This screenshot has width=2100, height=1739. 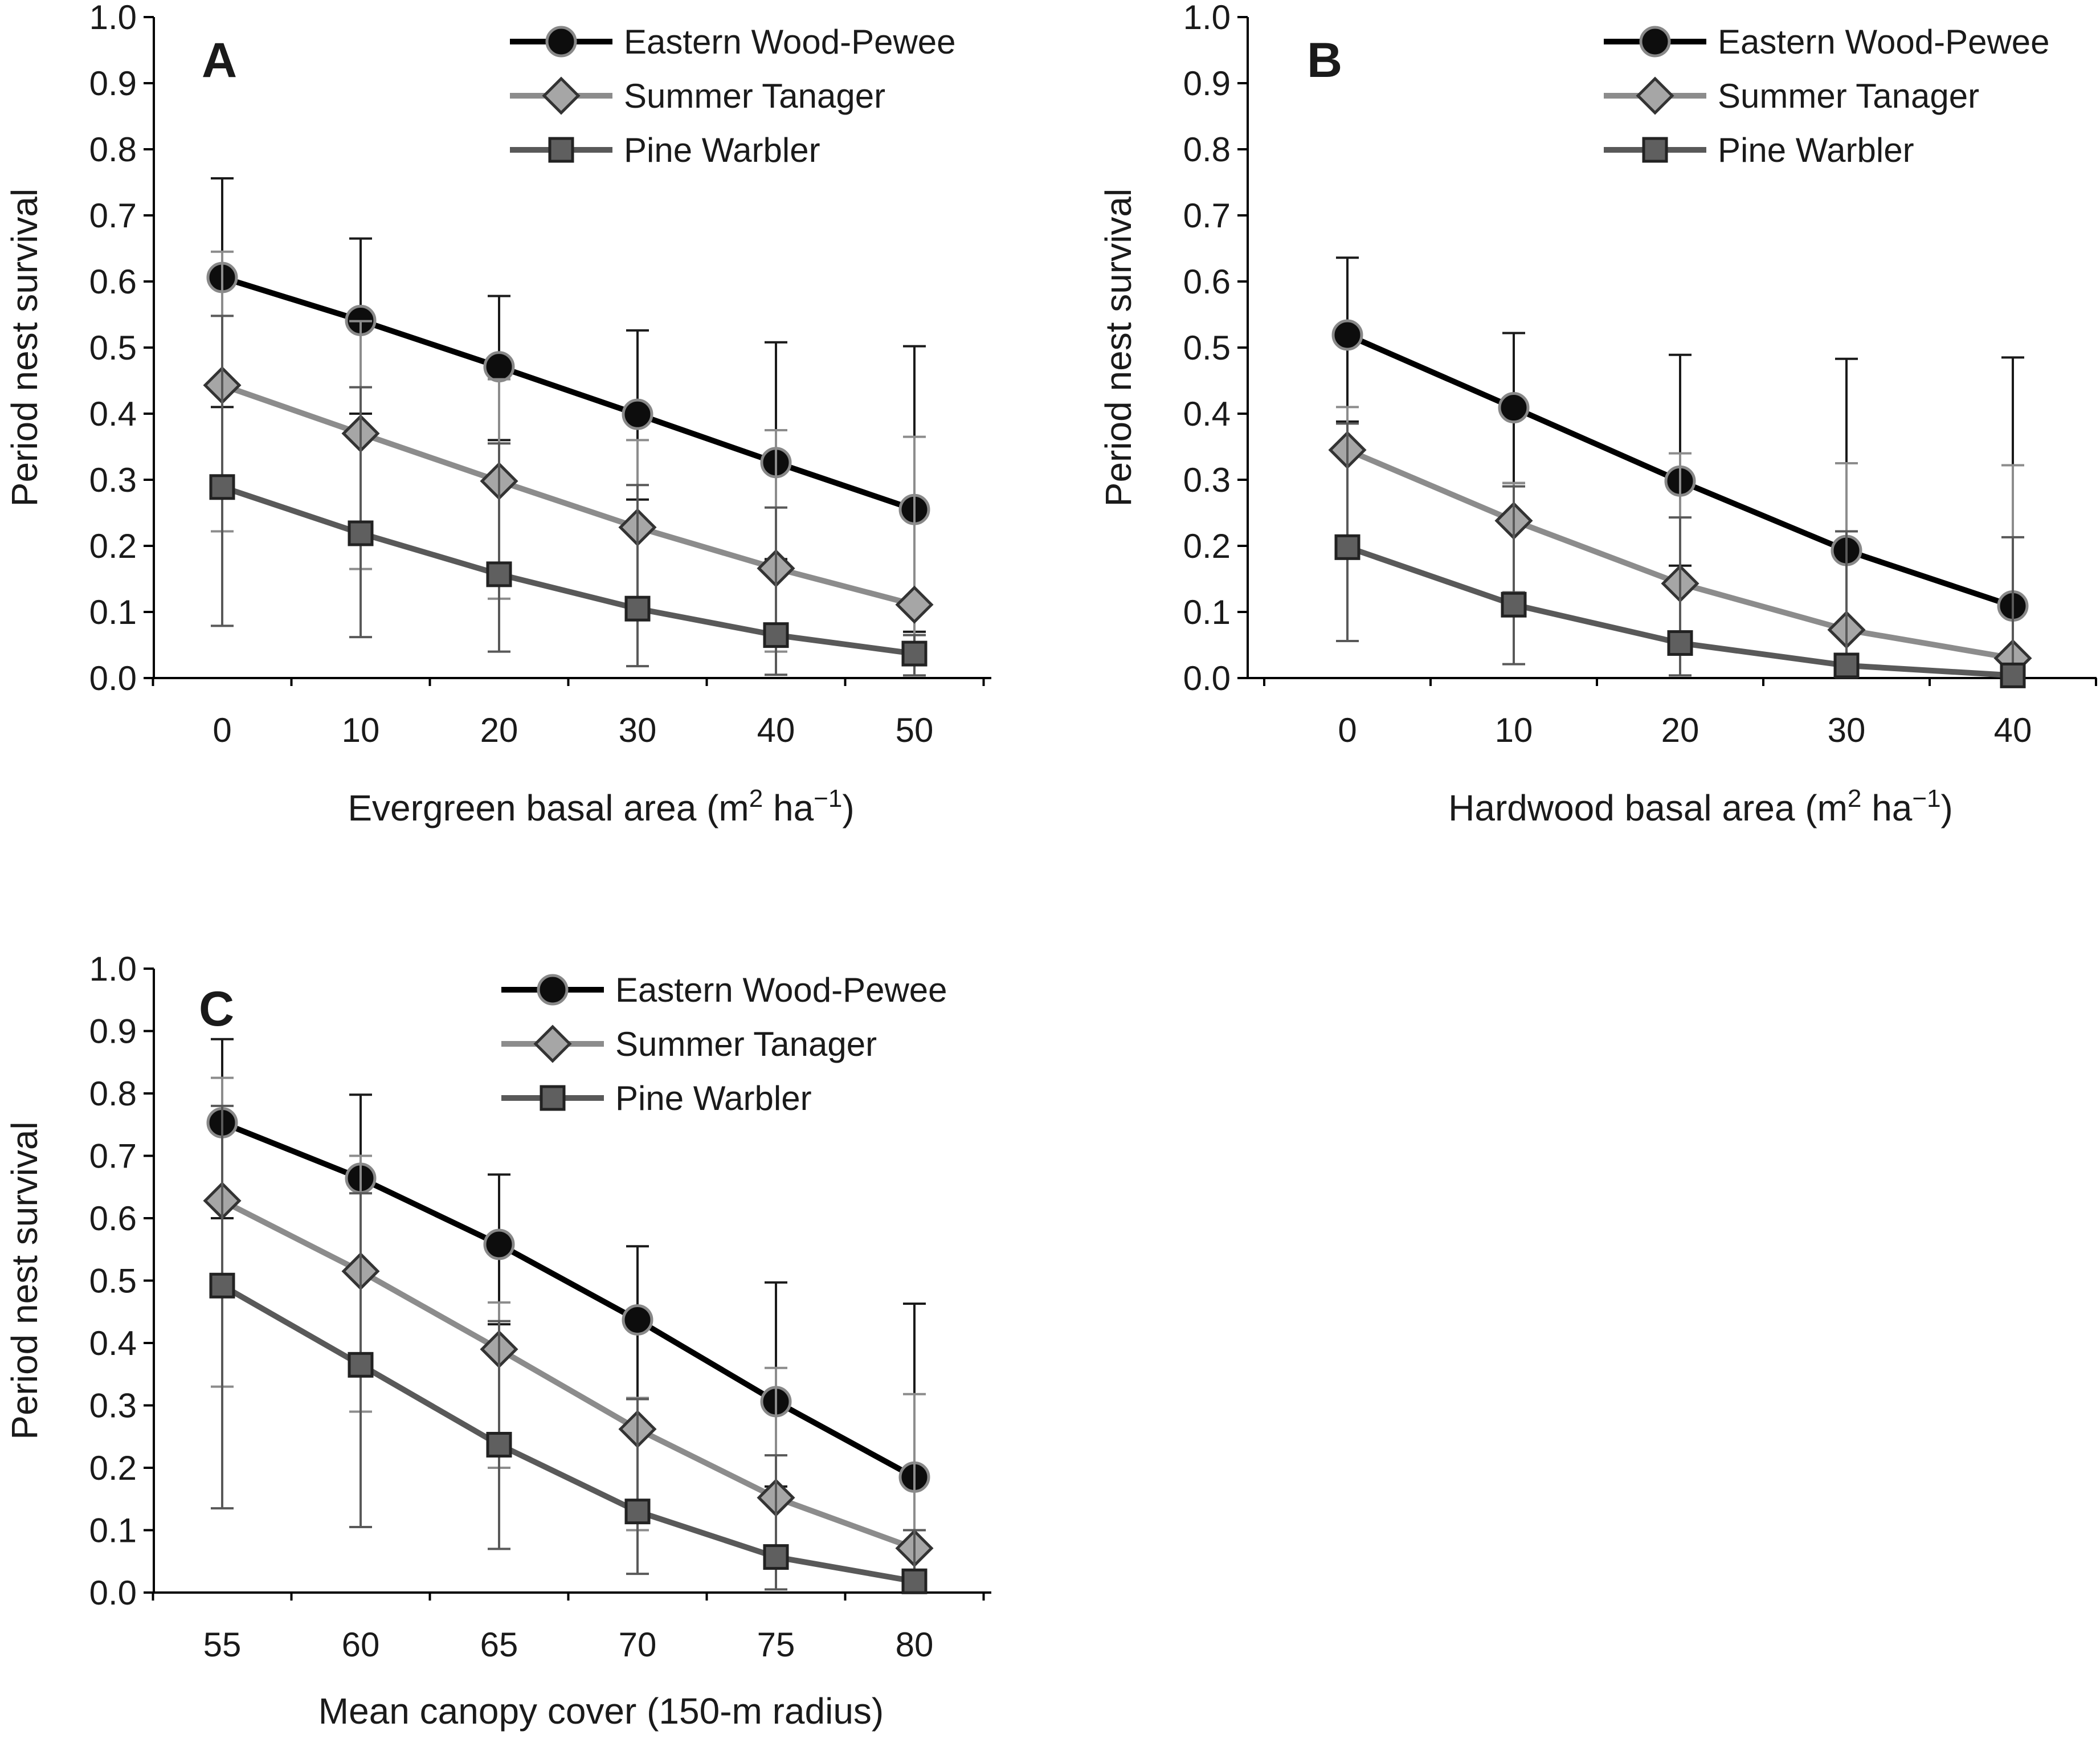 What do you see at coordinates (113, 678) in the screenshot?
I see `y-tick-label: 0.0` at bounding box center [113, 678].